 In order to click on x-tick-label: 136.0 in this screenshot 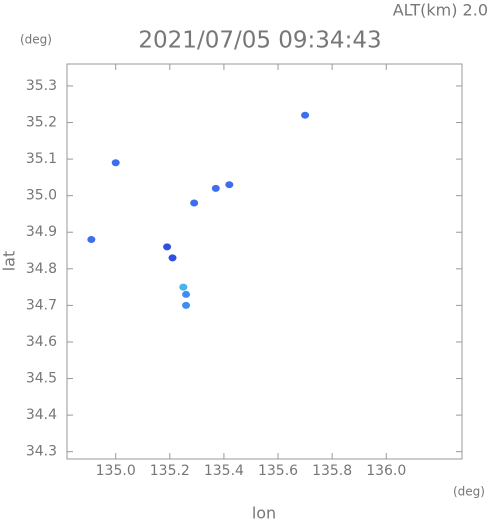, I will do `click(386, 471)`.